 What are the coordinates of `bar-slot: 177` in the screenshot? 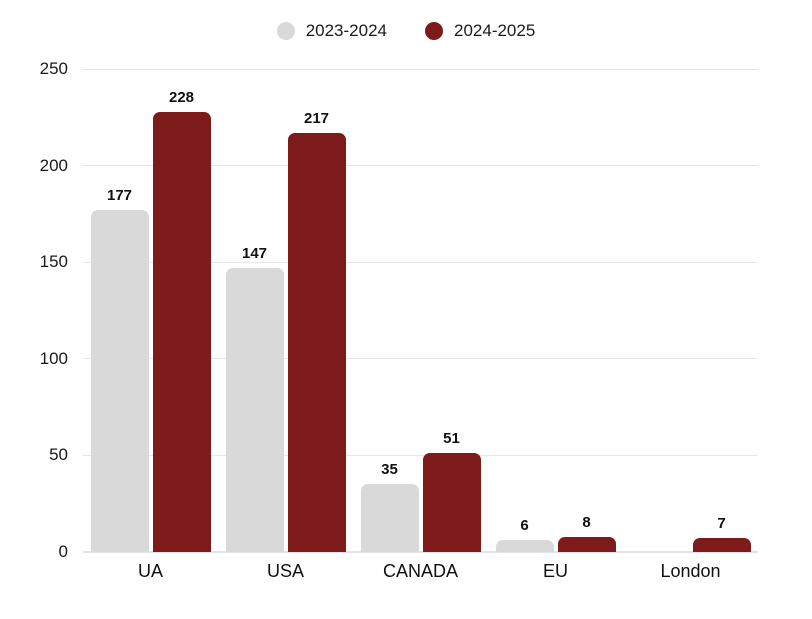 It's located at (119, 310).